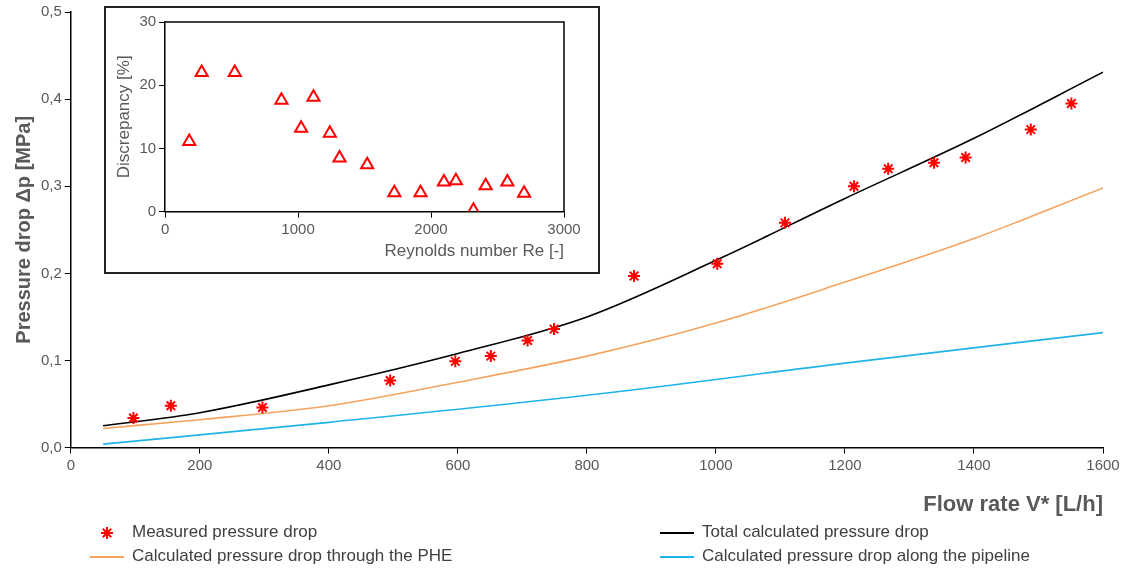 This screenshot has width=1135, height=579. What do you see at coordinates (564, 228) in the screenshot?
I see `x-tick-label: 3000` at bounding box center [564, 228].